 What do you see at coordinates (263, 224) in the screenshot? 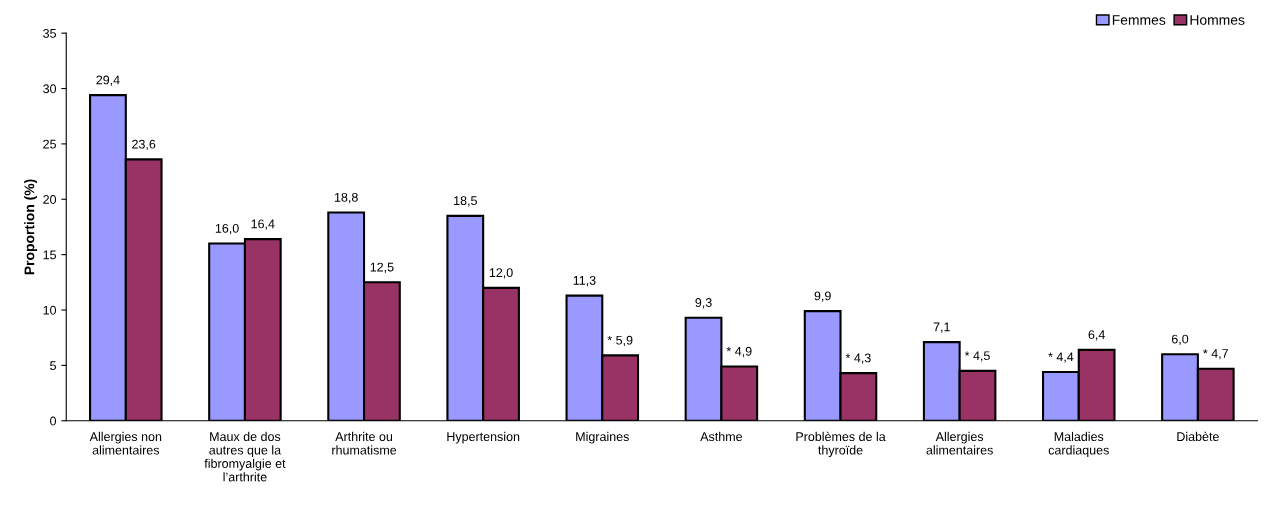
I see `data-label: 16,4` at bounding box center [263, 224].